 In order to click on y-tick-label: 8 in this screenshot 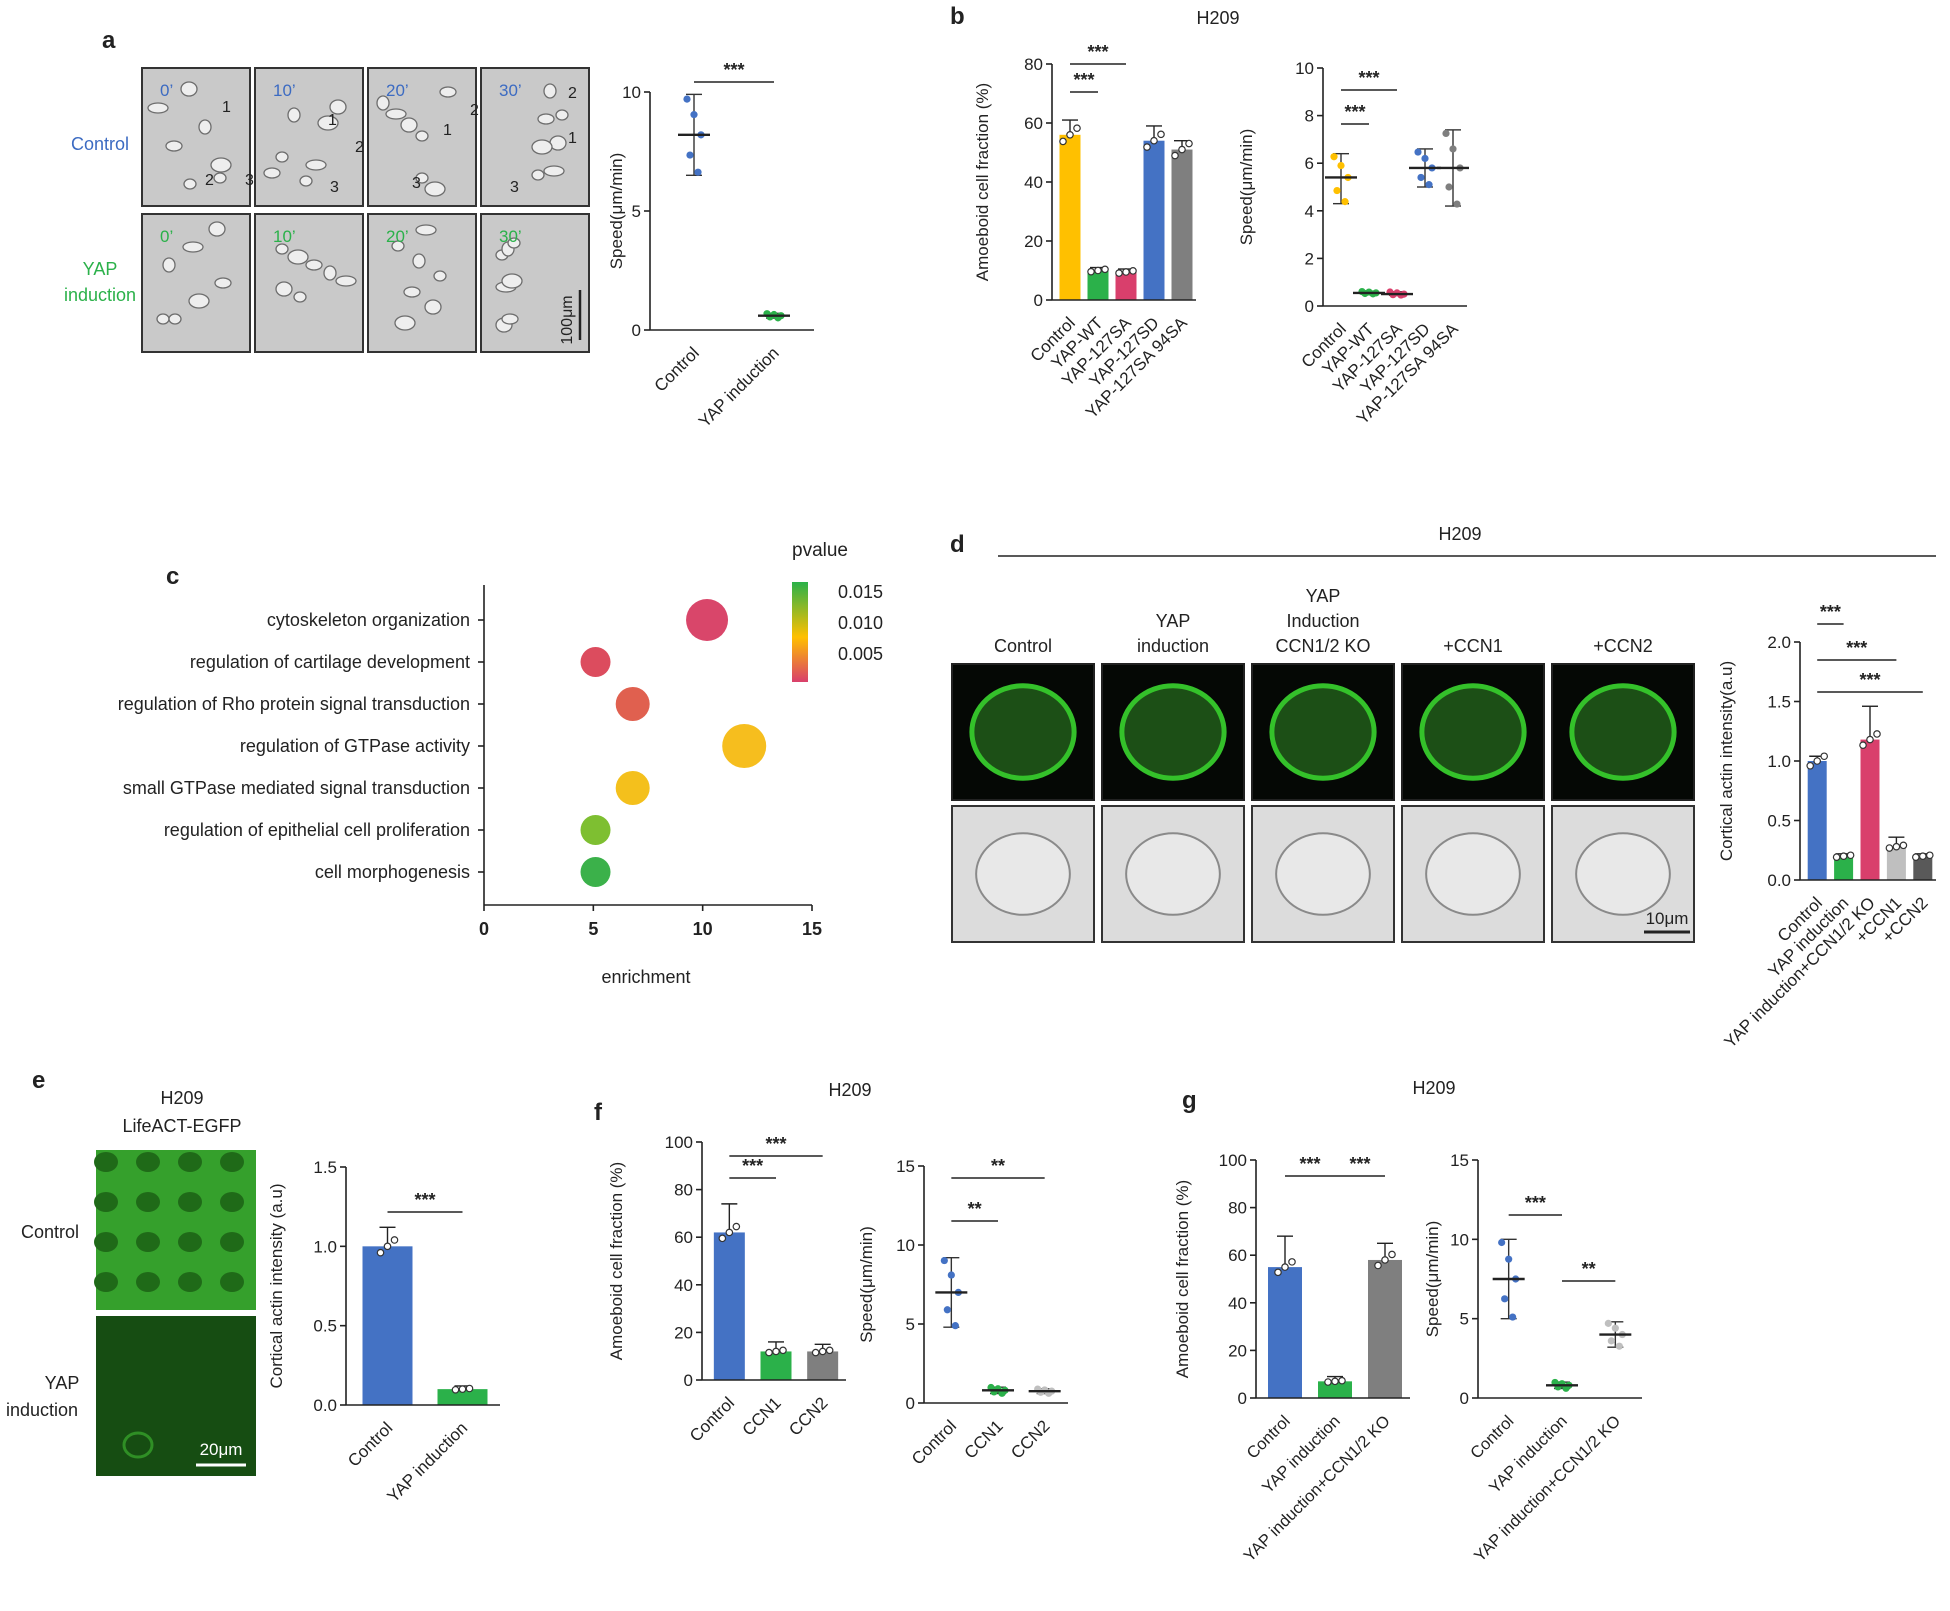, I will do `click(1309, 116)`.